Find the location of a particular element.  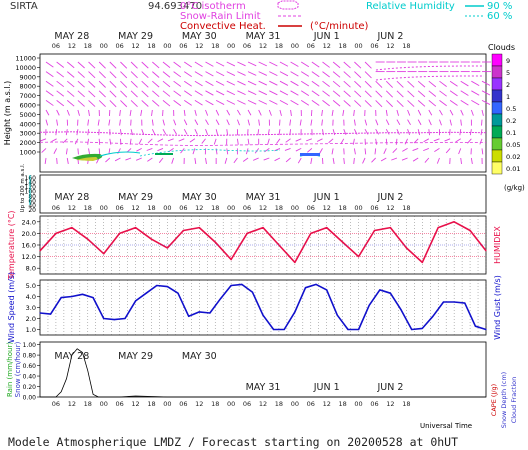

rain-axis-label: Rain (mm/hour) is located at coordinates (10, 369).